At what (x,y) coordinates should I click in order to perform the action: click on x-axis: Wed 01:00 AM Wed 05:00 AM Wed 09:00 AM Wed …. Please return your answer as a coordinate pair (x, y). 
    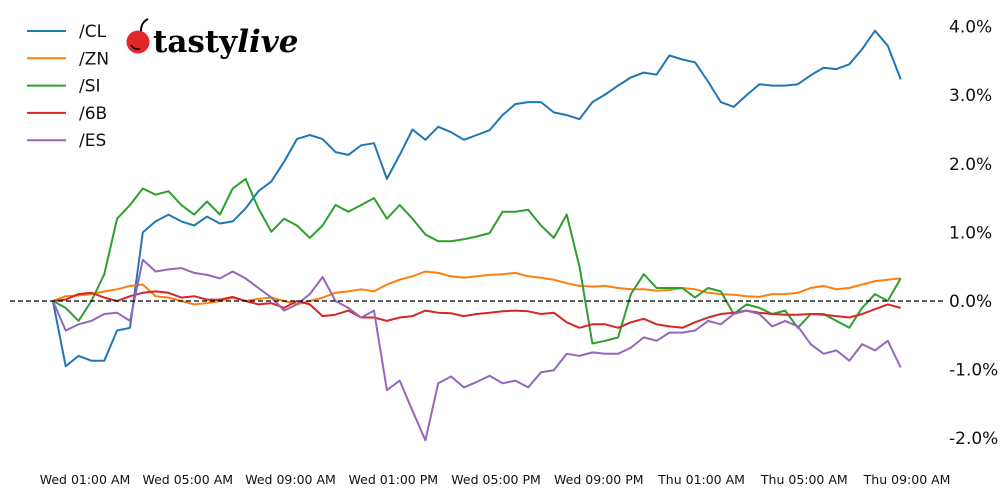
    Looking at the image, I should click on (495, 479).